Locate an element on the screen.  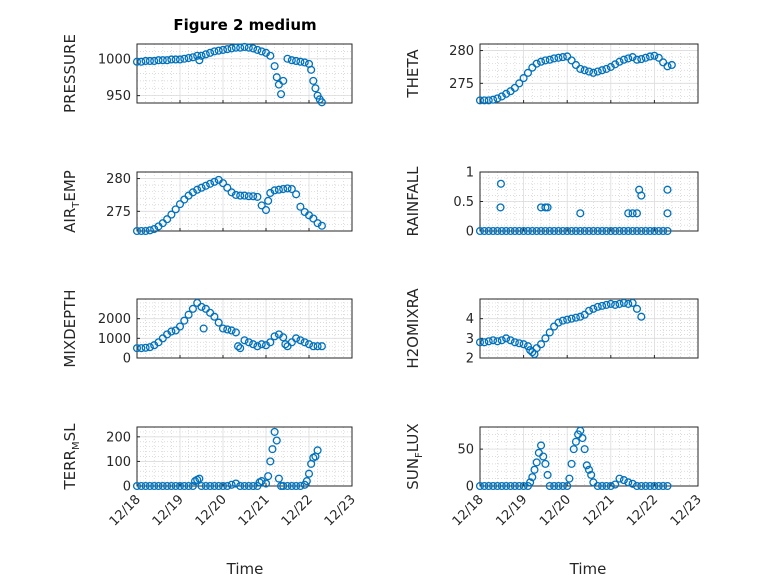
y-tick-label: 2000 is located at coordinates (114, 319).